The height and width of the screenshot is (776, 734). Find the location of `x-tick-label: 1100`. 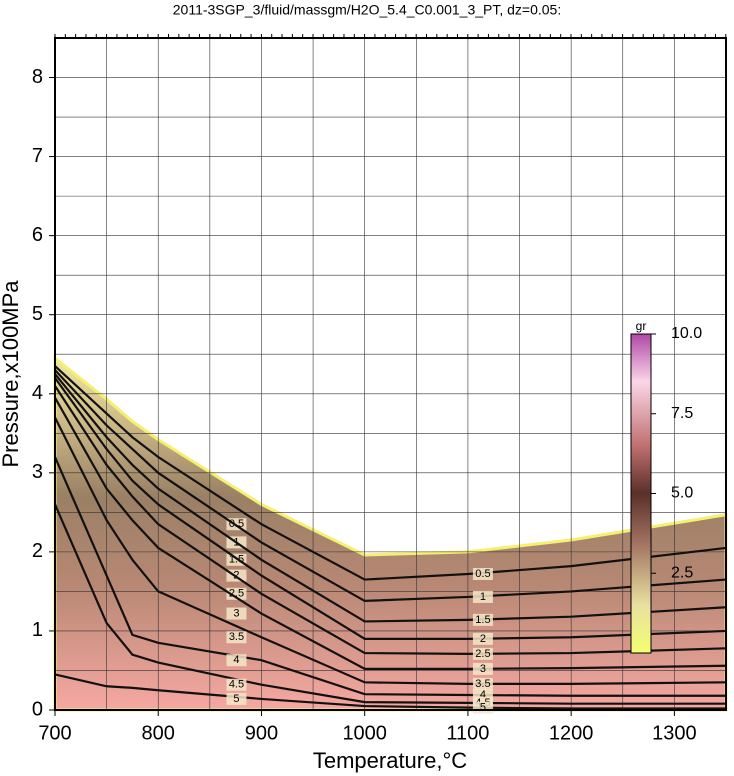

x-tick-label: 1100 is located at coordinates (467, 733).